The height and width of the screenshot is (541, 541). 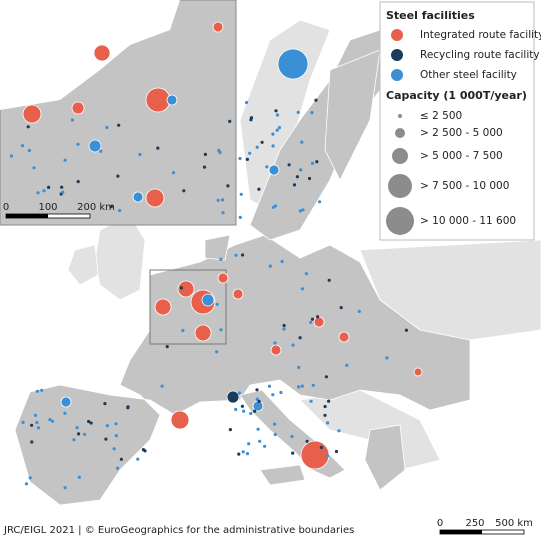 I want to click on legend-label: ≤ 2 500, so click(x=441, y=116).